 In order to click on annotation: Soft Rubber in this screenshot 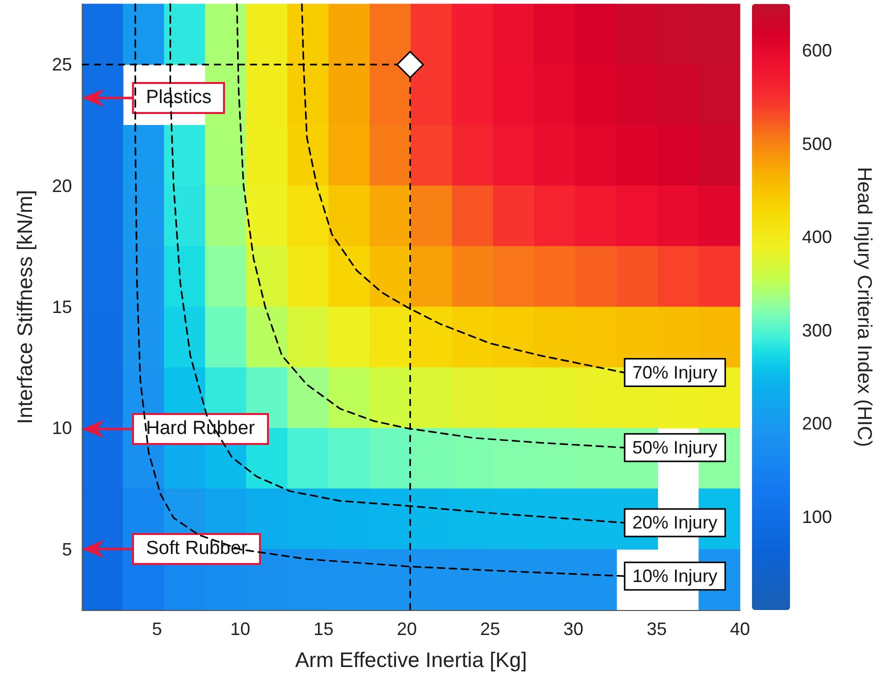, I will do `click(197, 549)`.